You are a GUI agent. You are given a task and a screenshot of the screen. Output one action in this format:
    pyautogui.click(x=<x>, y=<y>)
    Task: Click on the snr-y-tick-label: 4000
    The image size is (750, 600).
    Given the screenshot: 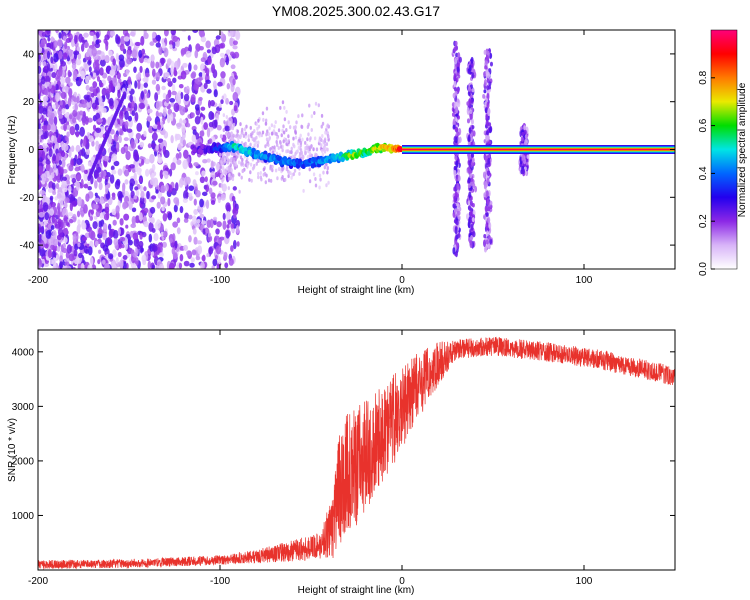 What is the action you would take?
    pyautogui.click(x=23, y=352)
    